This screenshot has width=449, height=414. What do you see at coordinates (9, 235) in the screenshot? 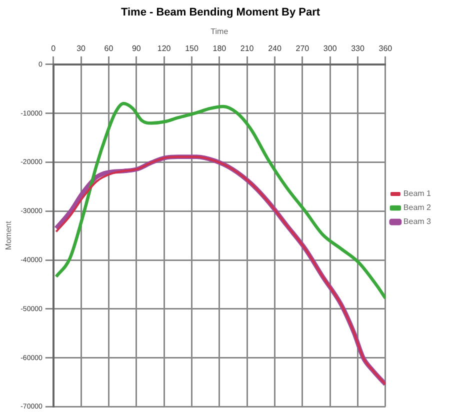
I see `y-axis-title: Moment` at bounding box center [9, 235].